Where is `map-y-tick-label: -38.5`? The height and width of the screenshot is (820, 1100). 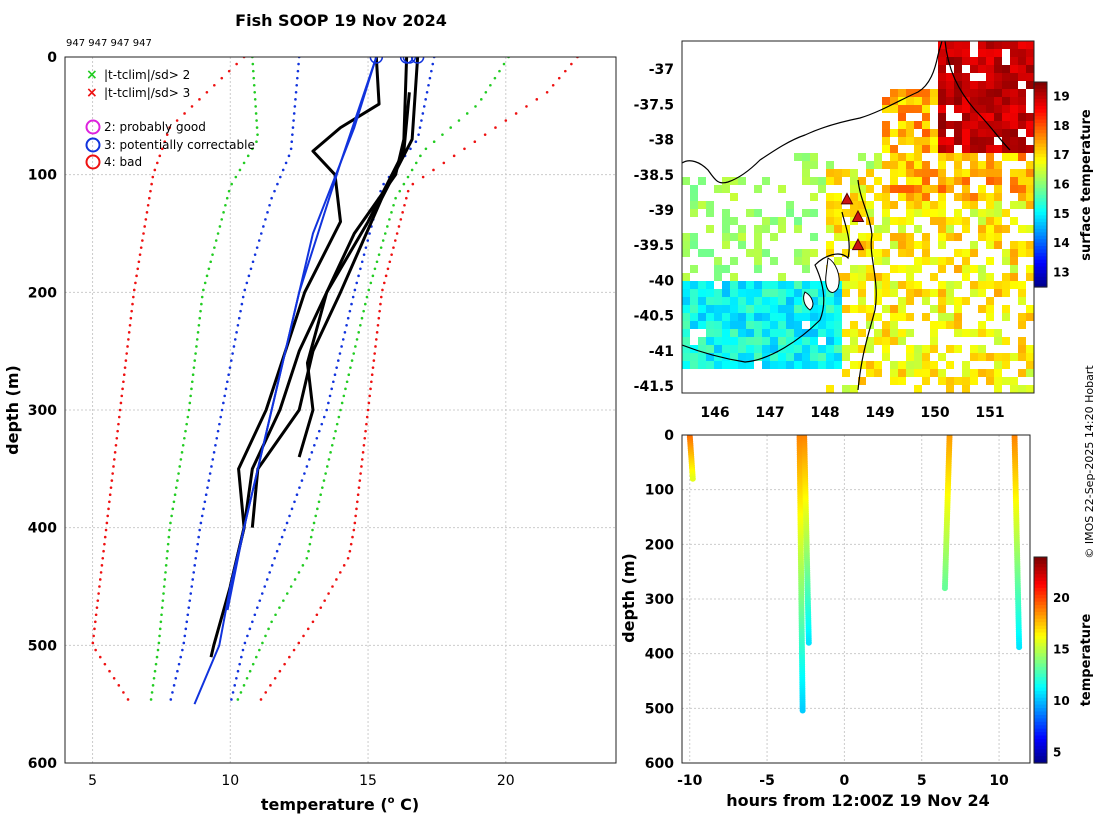 map-y-tick-label: -38.5 is located at coordinates (654, 176).